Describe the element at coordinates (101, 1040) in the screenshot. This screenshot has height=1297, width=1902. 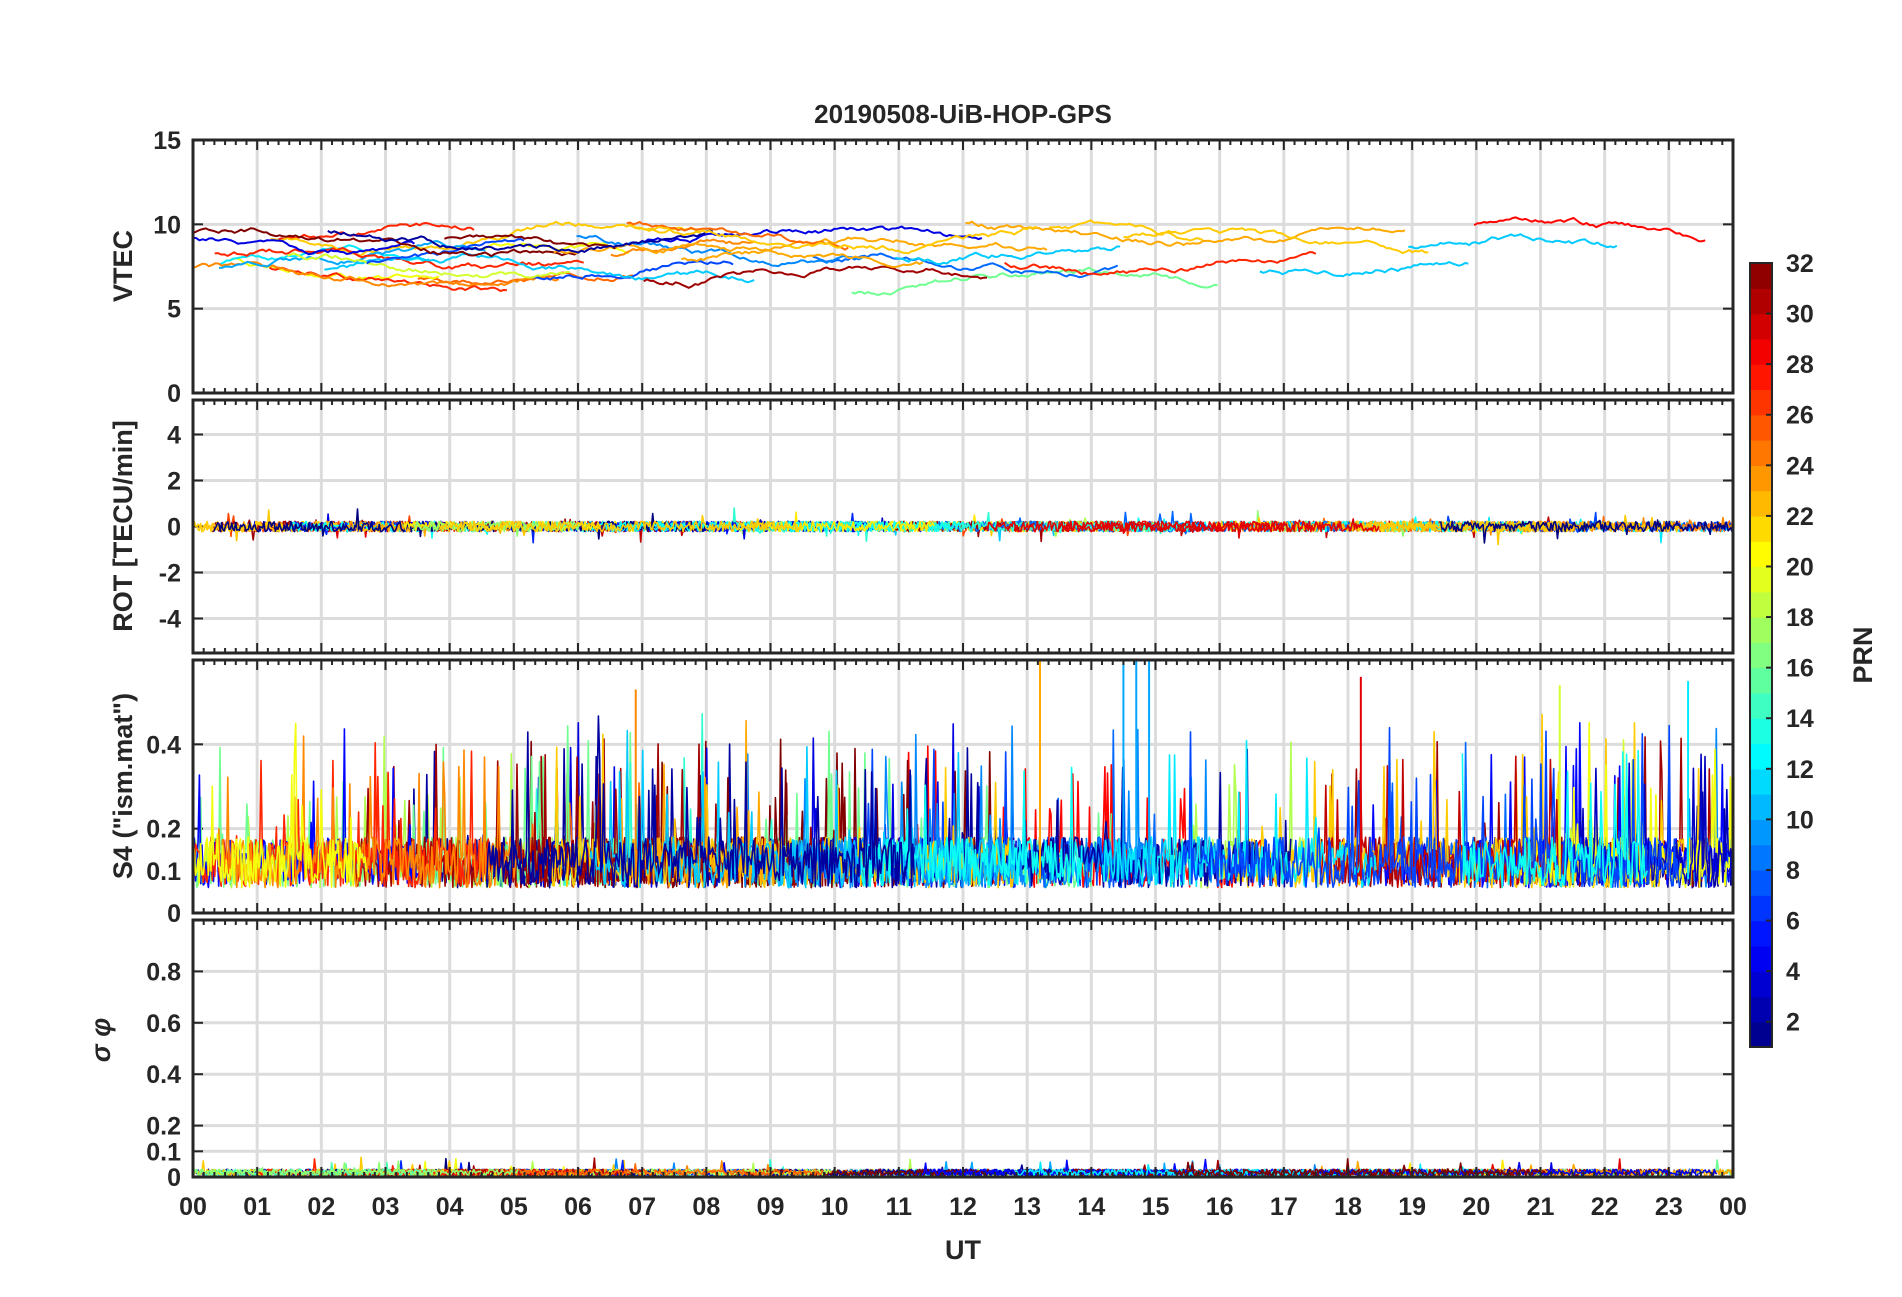
I see `y-axis-label: σ φ` at that location.